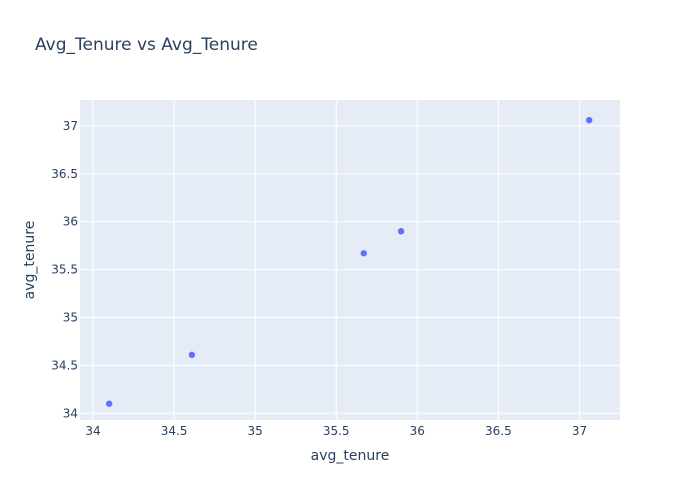  Describe the element at coordinates (254, 431) in the screenshot. I see `x-tick-label: 35` at that location.